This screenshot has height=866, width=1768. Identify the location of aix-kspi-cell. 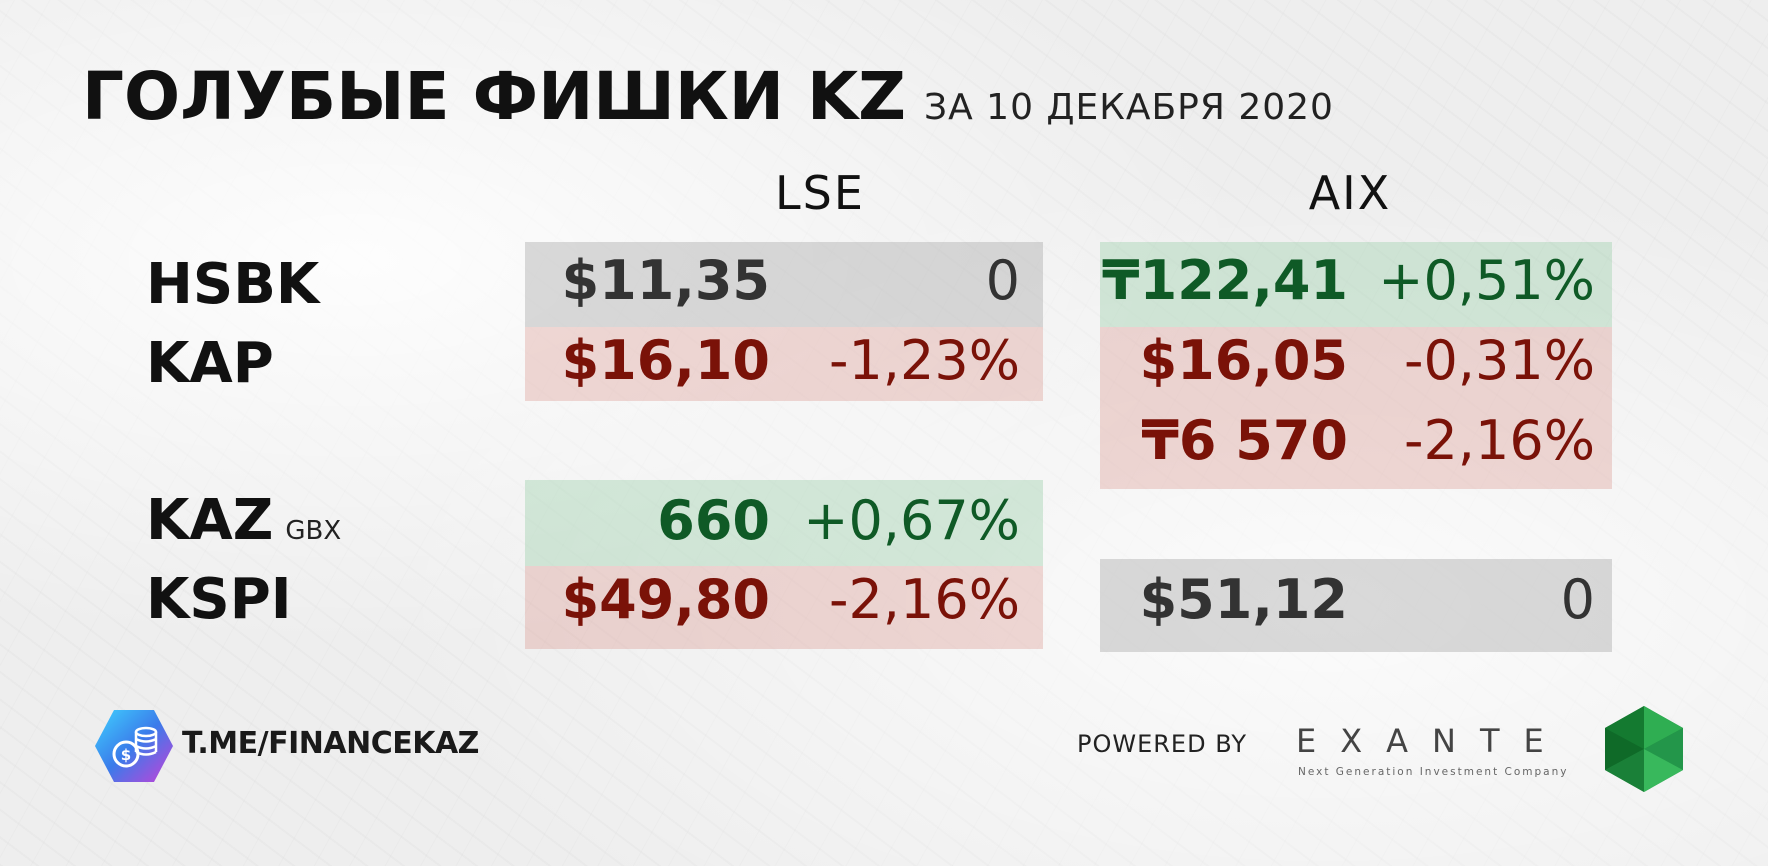
(1356, 605).